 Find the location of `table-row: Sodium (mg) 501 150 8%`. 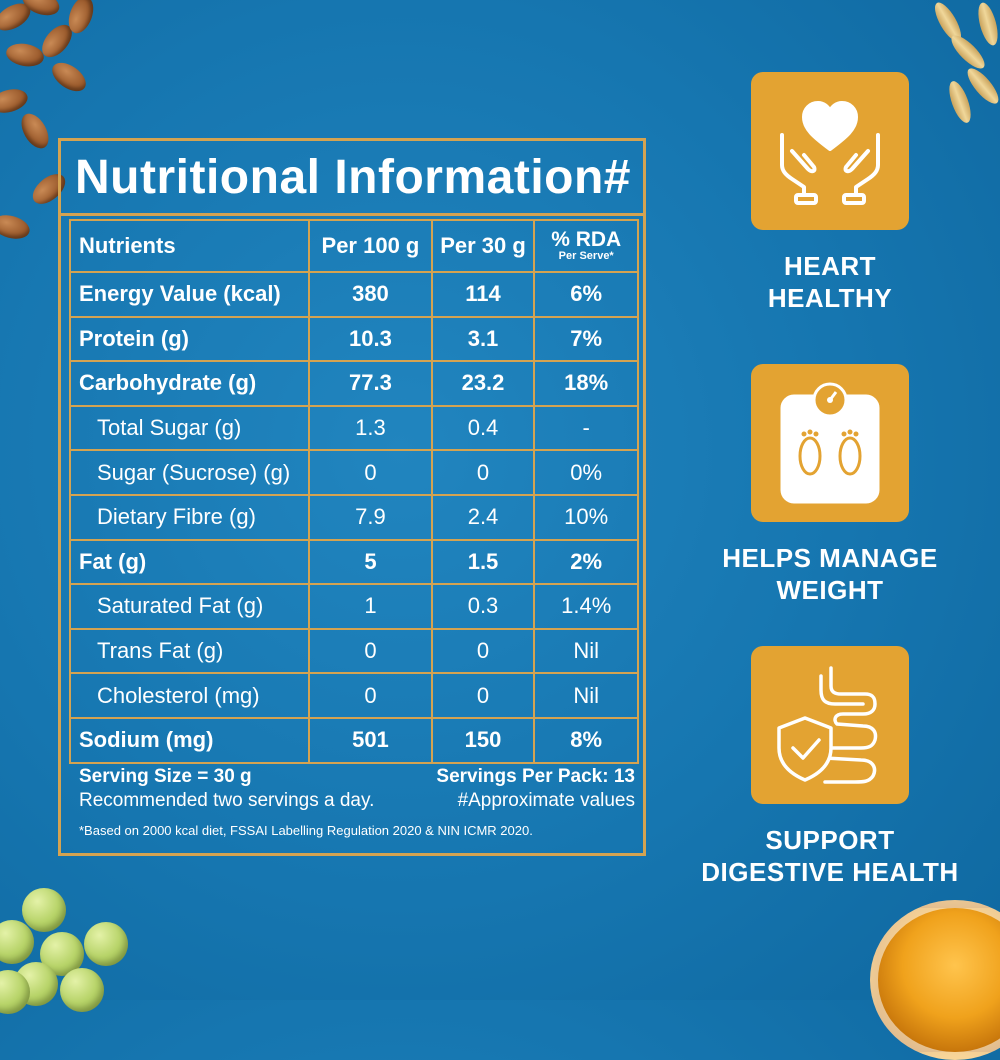

table-row: Sodium (mg) 501 150 8% is located at coordinates (353, 740).